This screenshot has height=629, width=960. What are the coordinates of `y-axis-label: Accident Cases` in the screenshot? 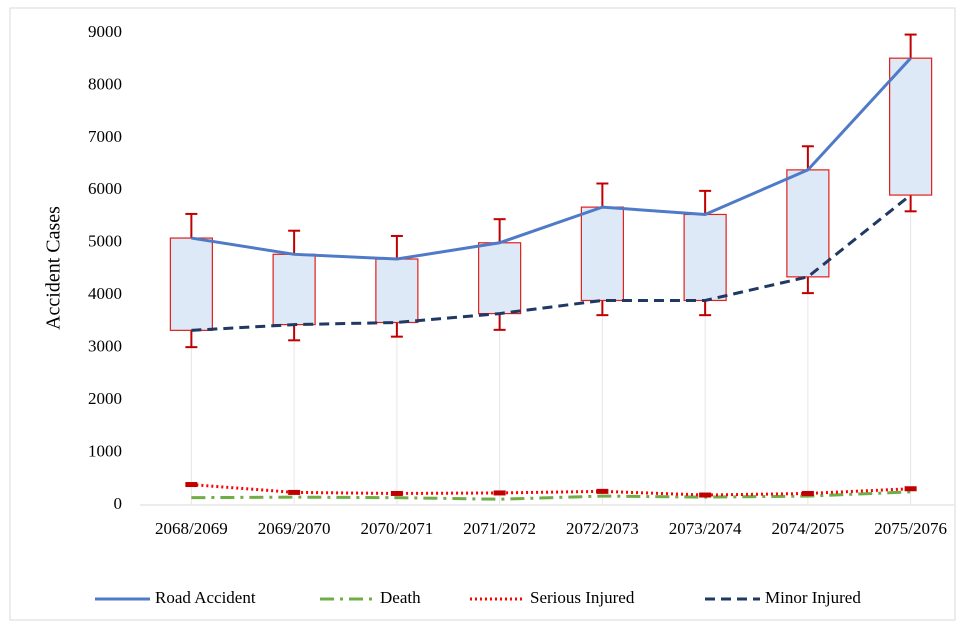 It's located at (54, 268).